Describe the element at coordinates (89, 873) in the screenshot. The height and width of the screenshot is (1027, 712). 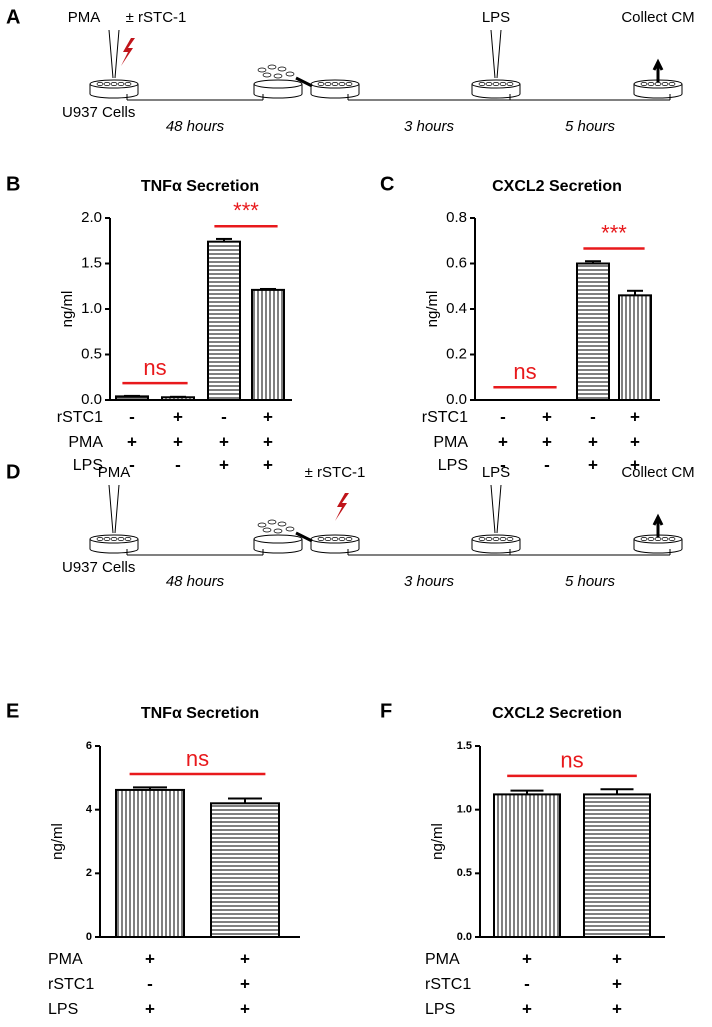
I see `y-tick-label: 2` at that location.